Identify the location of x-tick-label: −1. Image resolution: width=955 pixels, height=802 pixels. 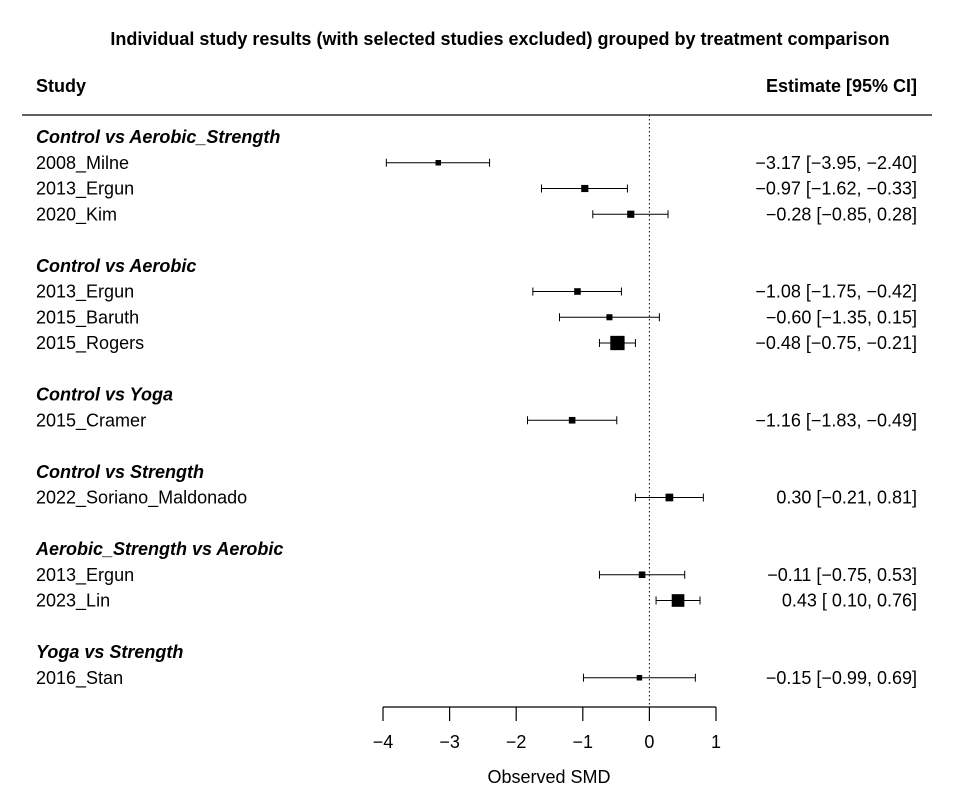
(583, 742).